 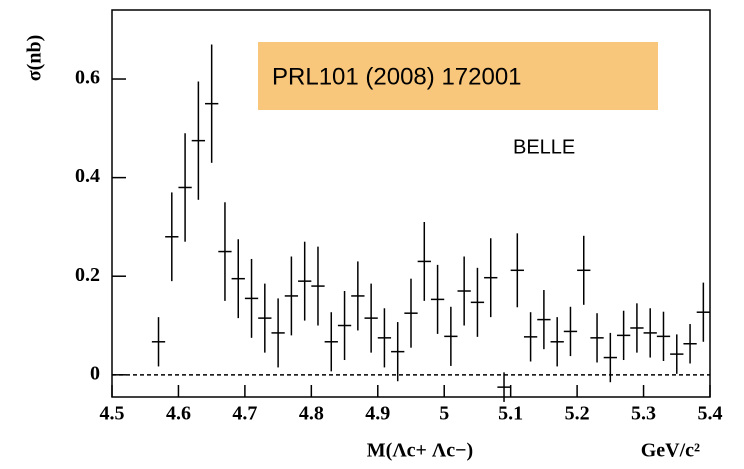 What do you see at coordinates (397, 76) in the screenshot?
I see `annotation: PRL101 (2008) 172001` at bounding box center [397, 76].